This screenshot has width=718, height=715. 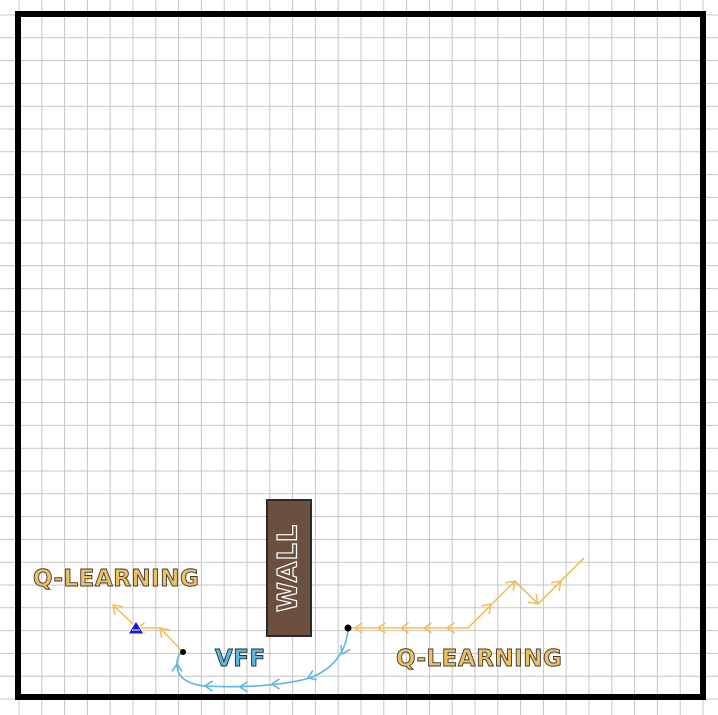 What do you see at coordinates (240, 659) in the screenshot?
I see `vff-label: VFF` at bounding box center [240, 659].